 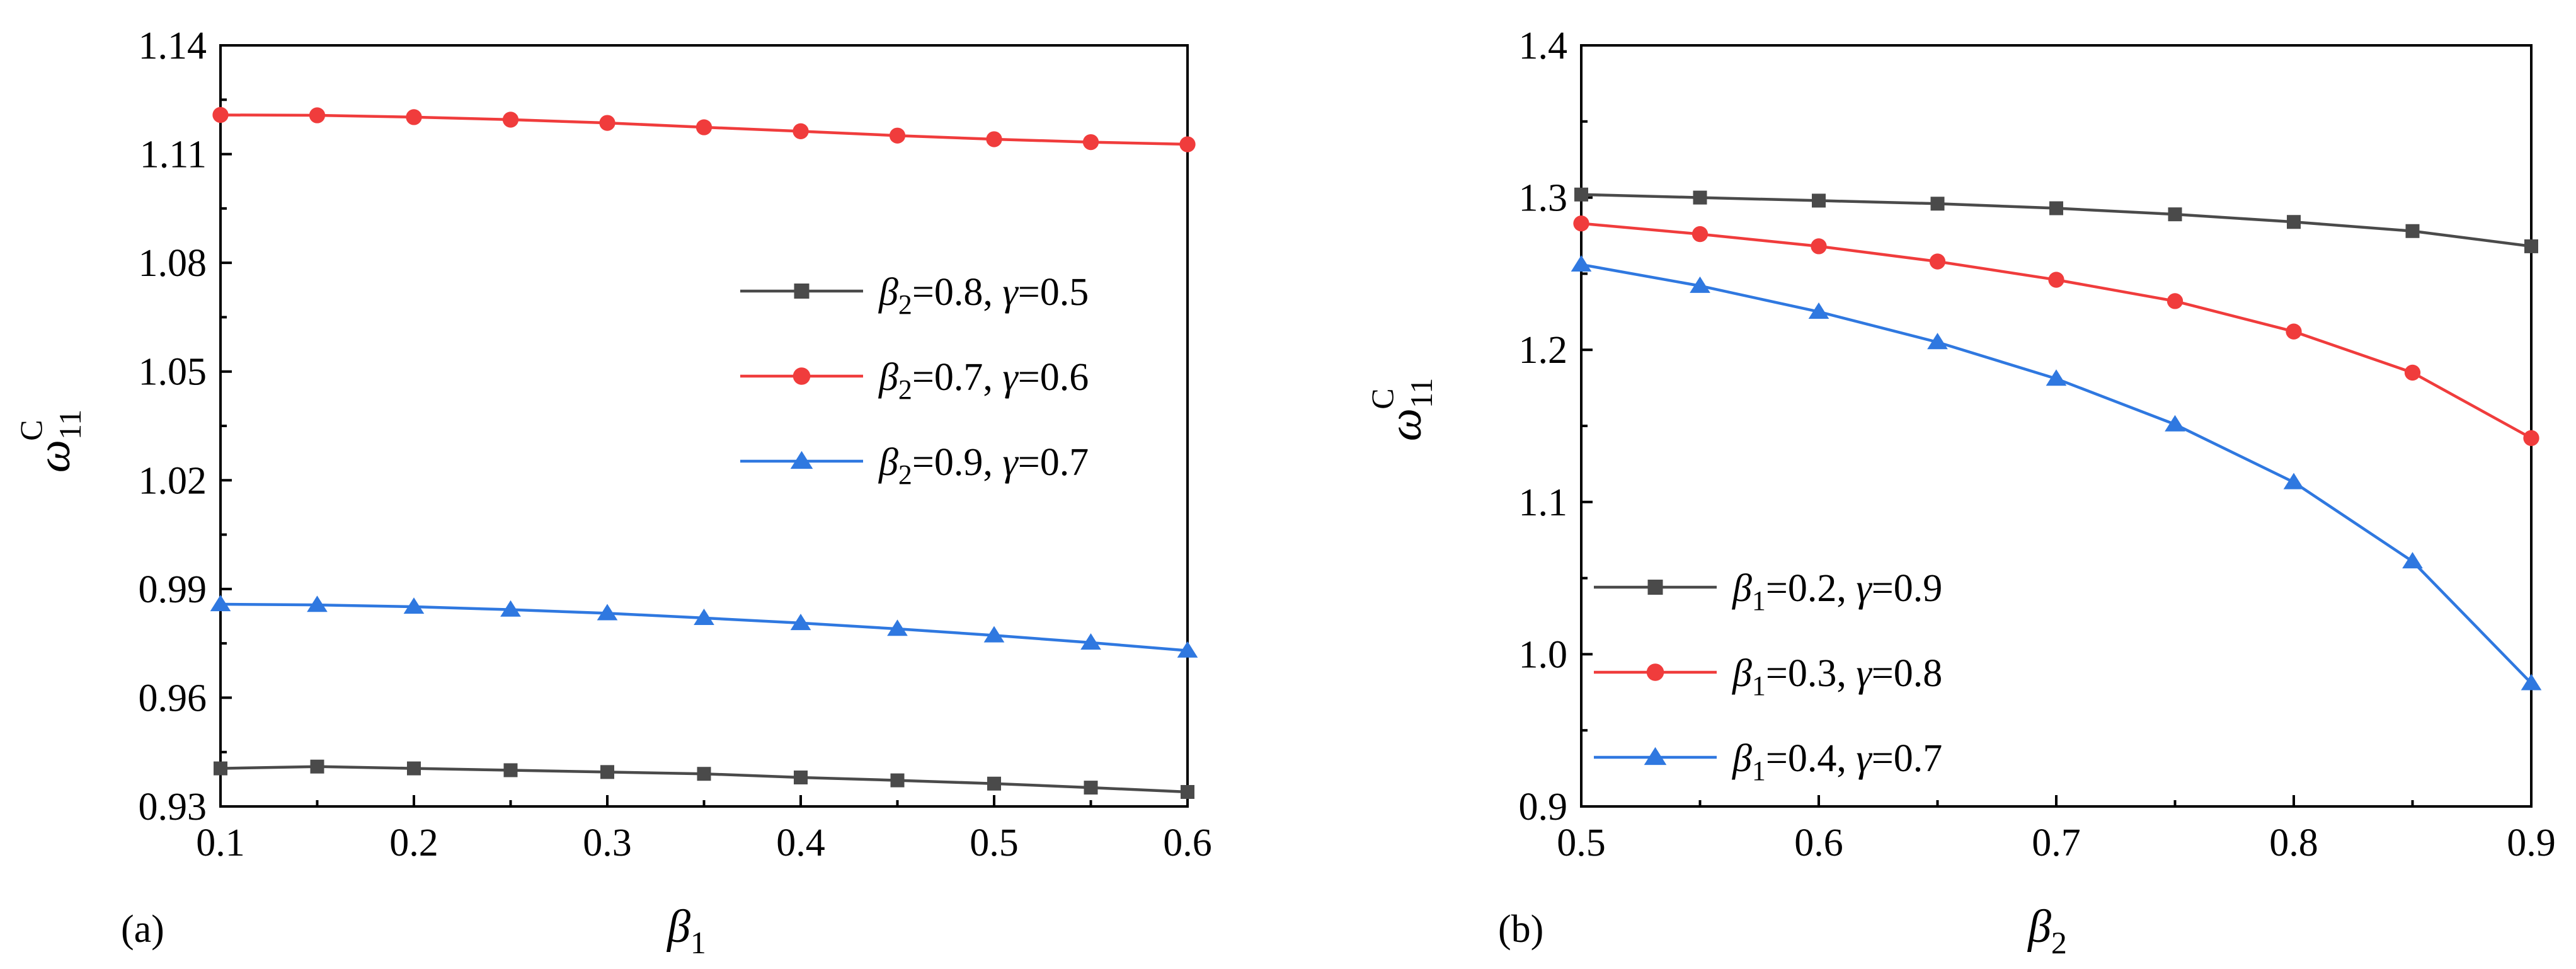 What do you see at coordinates (1053, 292) in the screenshot?
I see `legend-value: =0.5` at bounding box center [1053, 292].